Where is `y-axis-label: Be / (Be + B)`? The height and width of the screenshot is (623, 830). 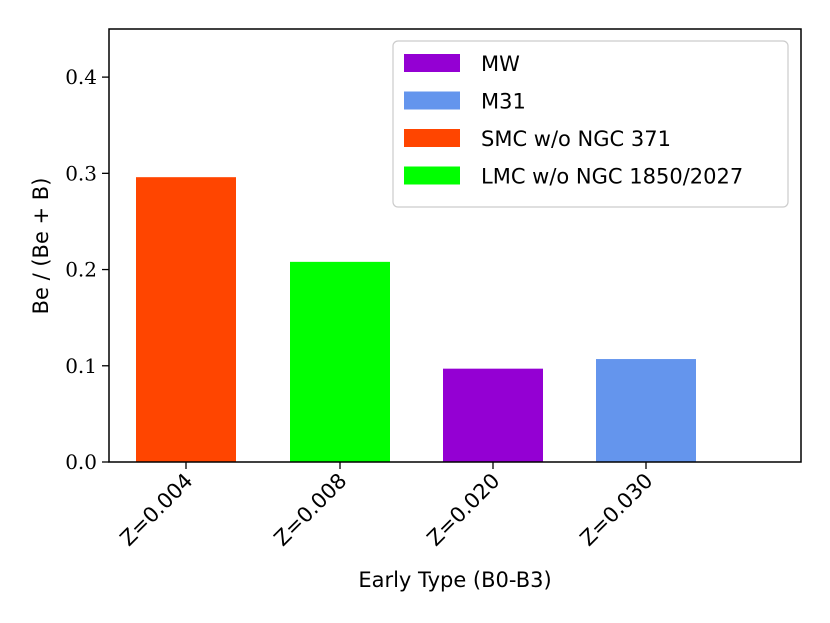 y-axis-label: Be / (Be + B) is located at coordinates (41, 246).